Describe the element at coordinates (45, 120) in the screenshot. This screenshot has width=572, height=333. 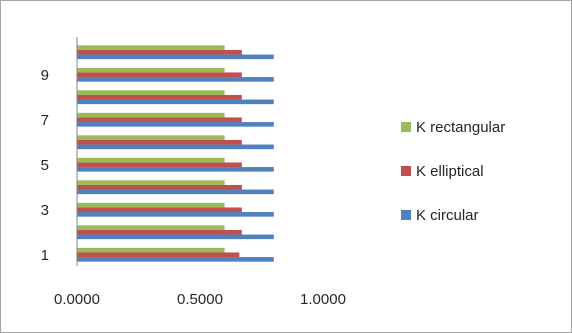
I see `y-tick-label: 7` at that location.